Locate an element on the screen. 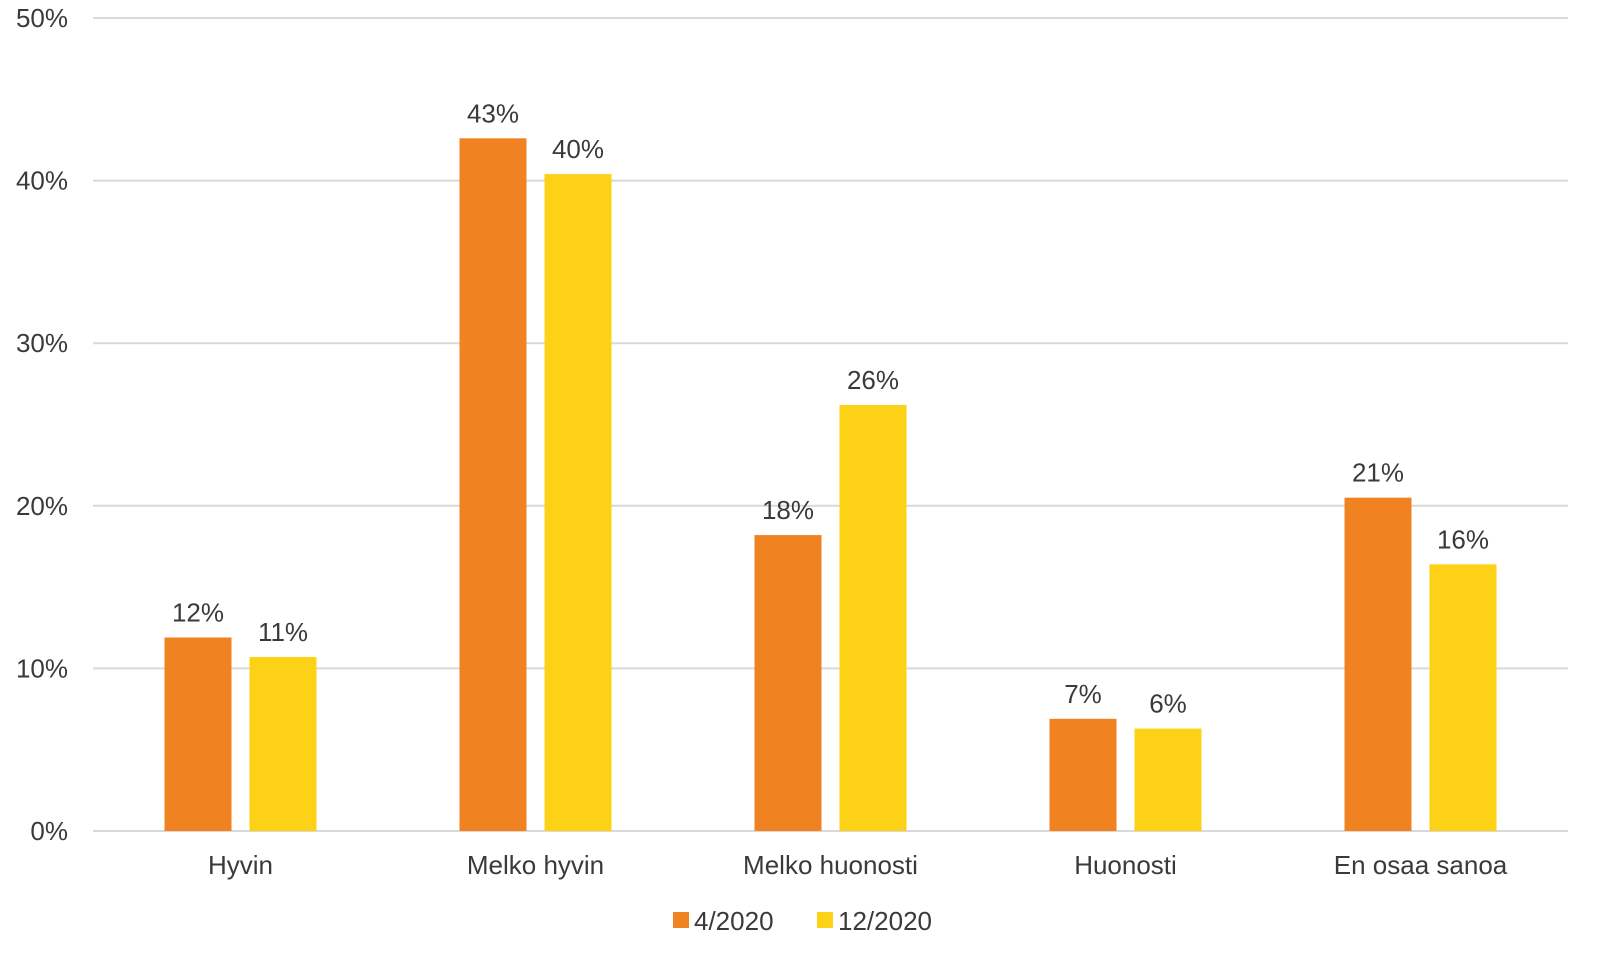 The width and height of the screenshot is (1617, 964). y-tick-label: 20% is located at coordinates (42, 506).